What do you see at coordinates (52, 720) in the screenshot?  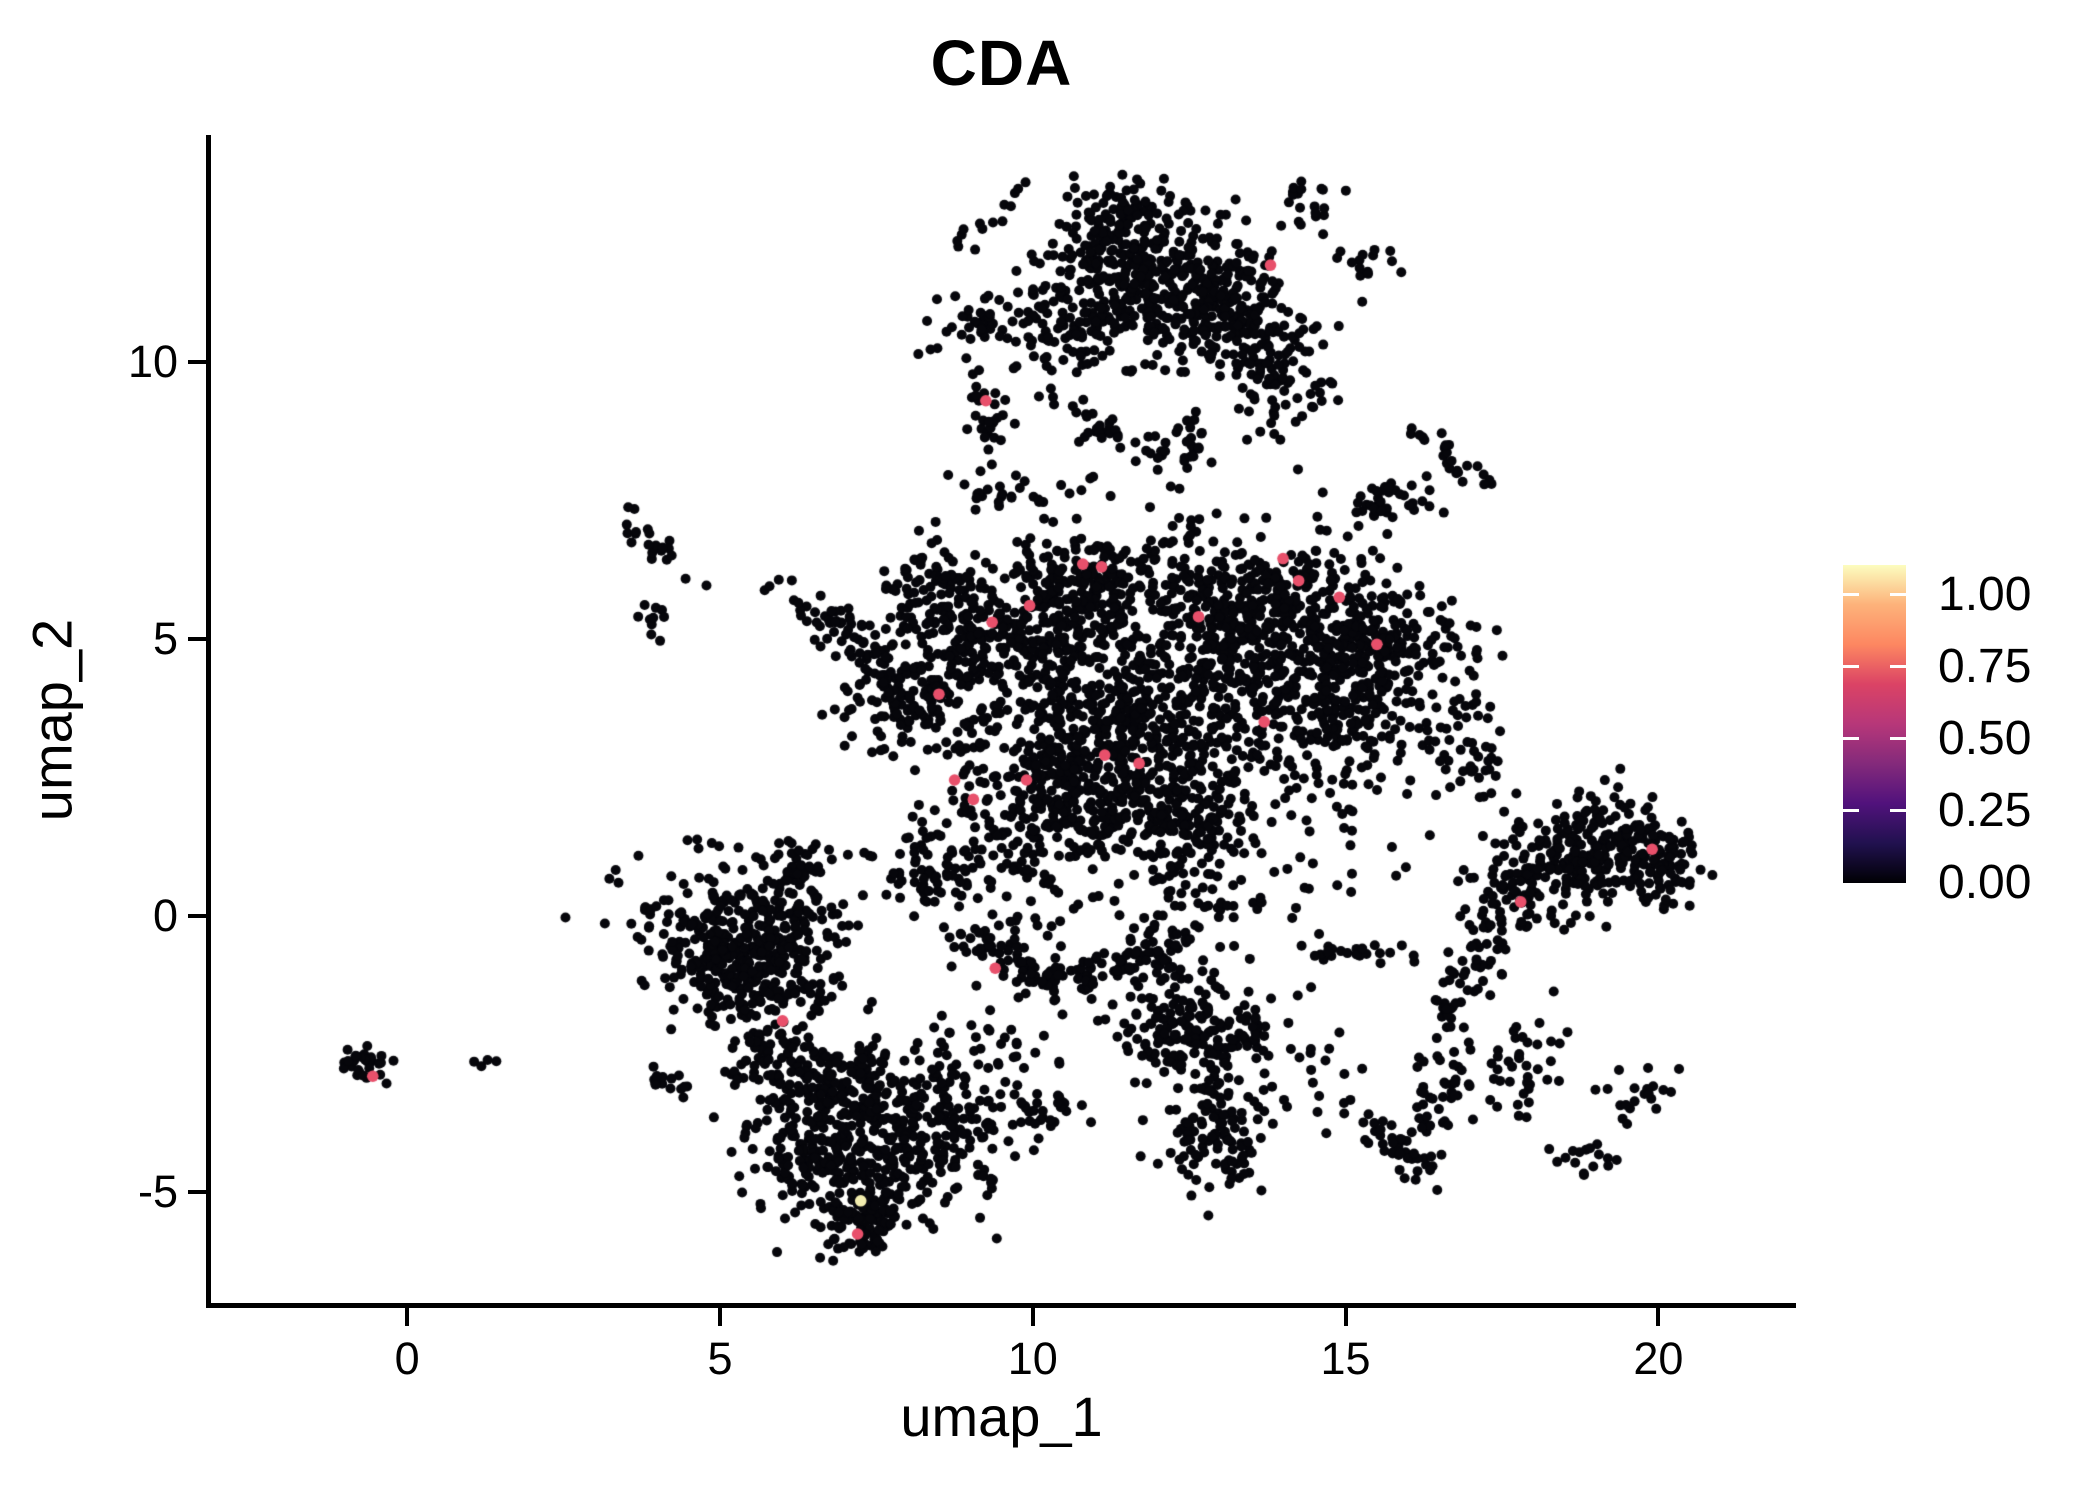 I see `y-axis-title: umap_2` at bounding box center [52, 720].